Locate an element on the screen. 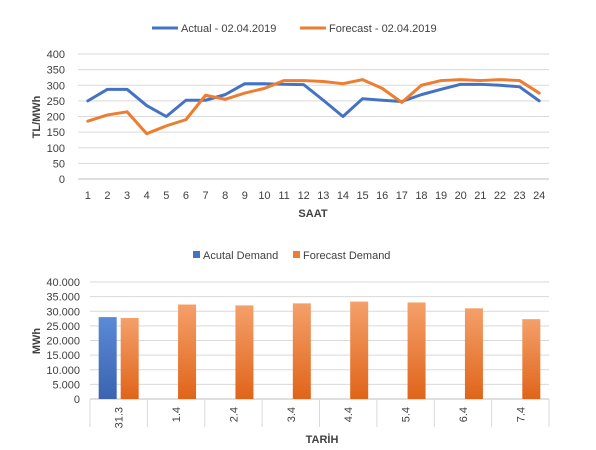 The image size is (596, 450). series-line-forecast is located at coordinates (313, 107).